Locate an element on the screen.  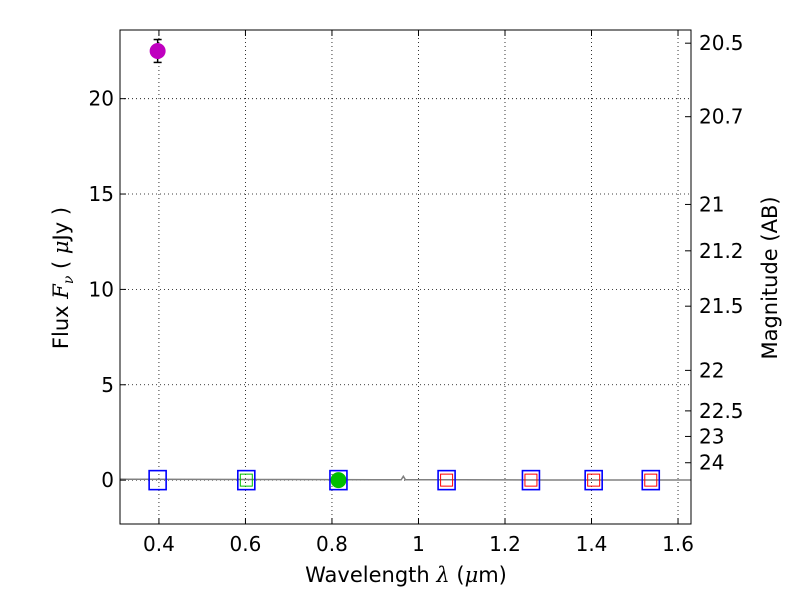
y-right-tick-label: 22.5 is located at coordinates (721, 411).